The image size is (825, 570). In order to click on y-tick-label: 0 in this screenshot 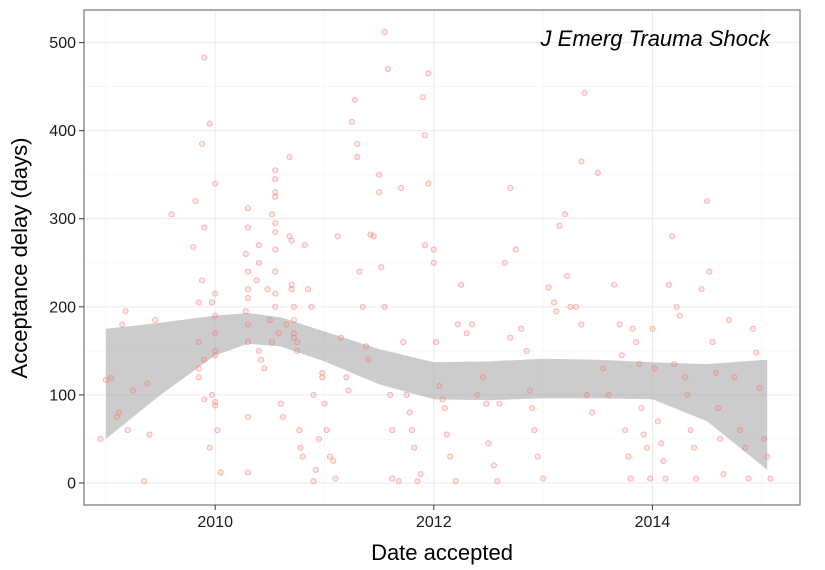, I will do `click(71, 483)`.